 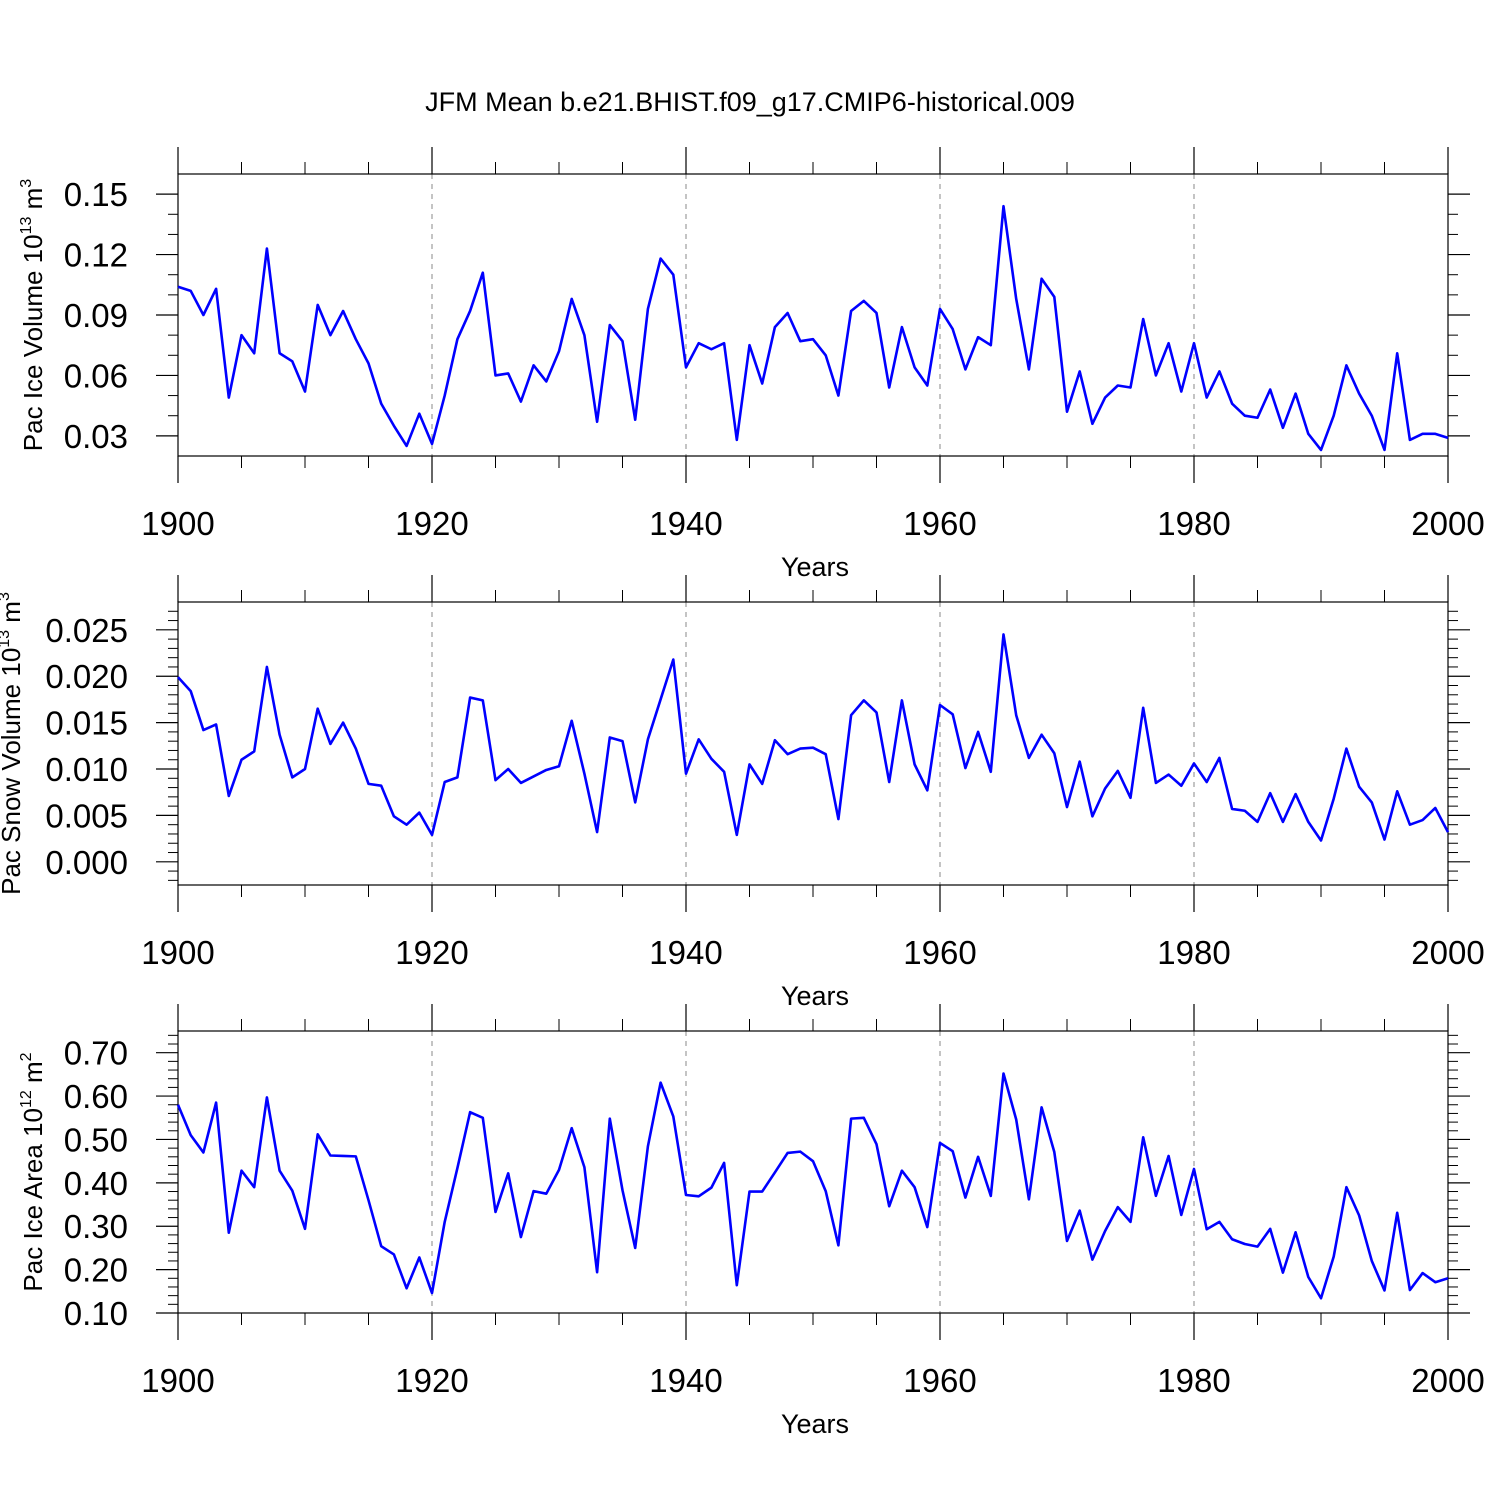 What do you see at coordinates (96, 1096) in the screenshot?
I see `y-tick-label: 0.60` at bounding box center [96, 1096].